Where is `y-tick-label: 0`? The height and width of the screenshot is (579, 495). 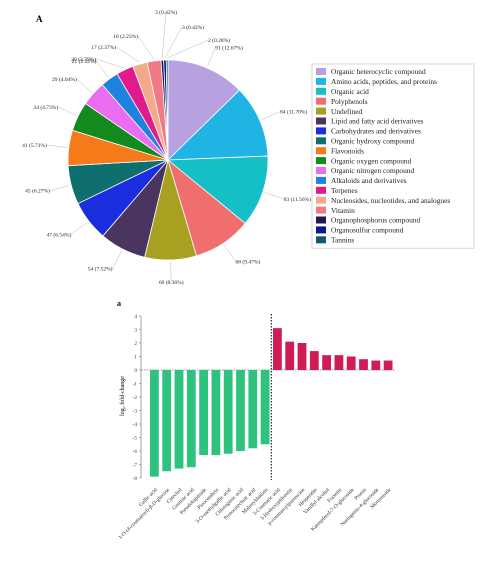
y-tick-label: 0 is located at coordinates (135, 371).